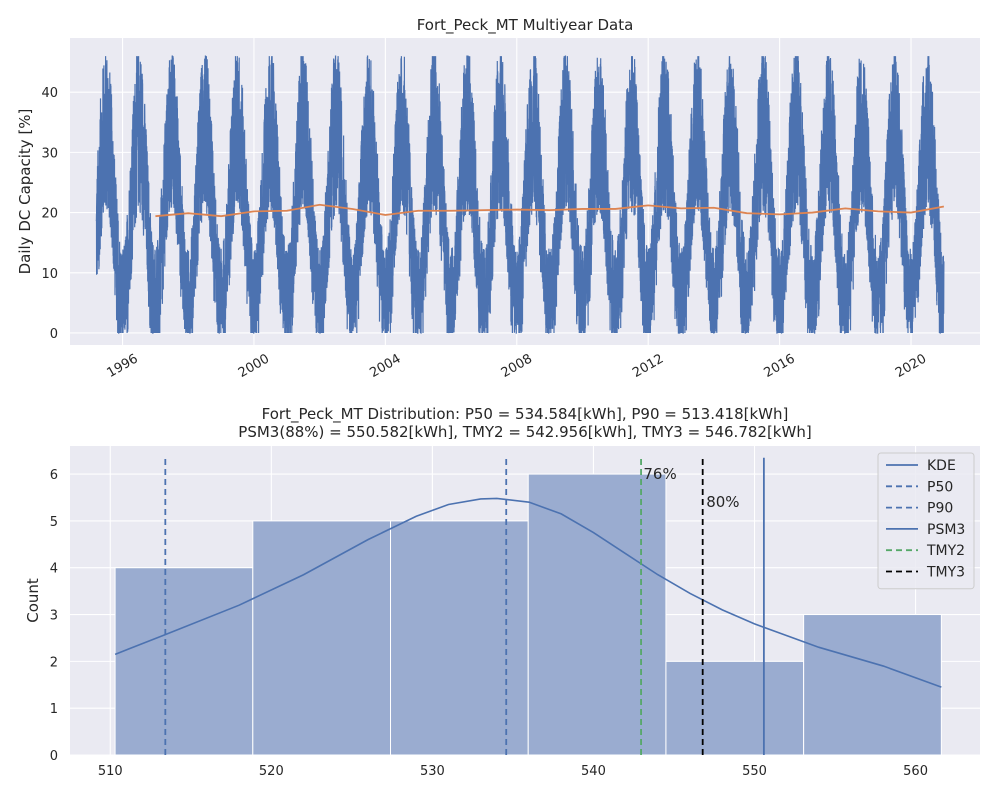 The image size is (1000, 804). What do you see at coordinates (754, 771) in the screenshot?
I see `distribution-x-tick-label: 550` at bounding box center [754, 771].